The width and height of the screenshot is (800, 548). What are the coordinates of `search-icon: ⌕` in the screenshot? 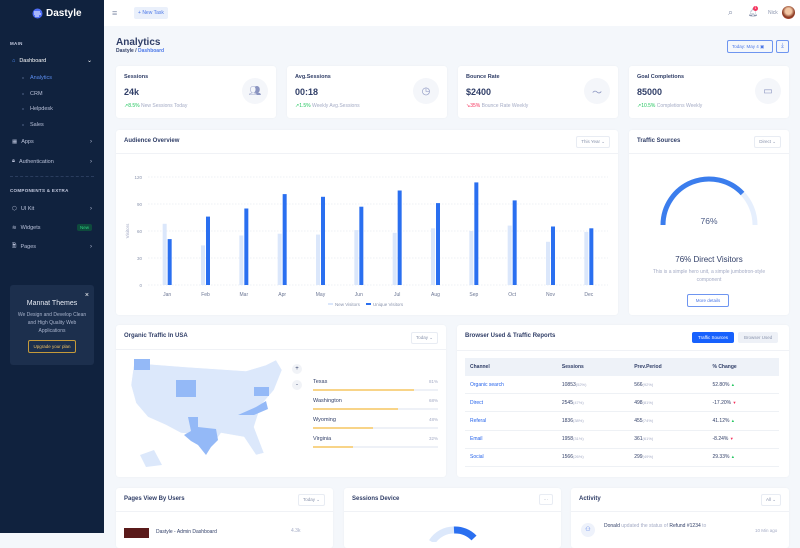 It's located at (731, 12).